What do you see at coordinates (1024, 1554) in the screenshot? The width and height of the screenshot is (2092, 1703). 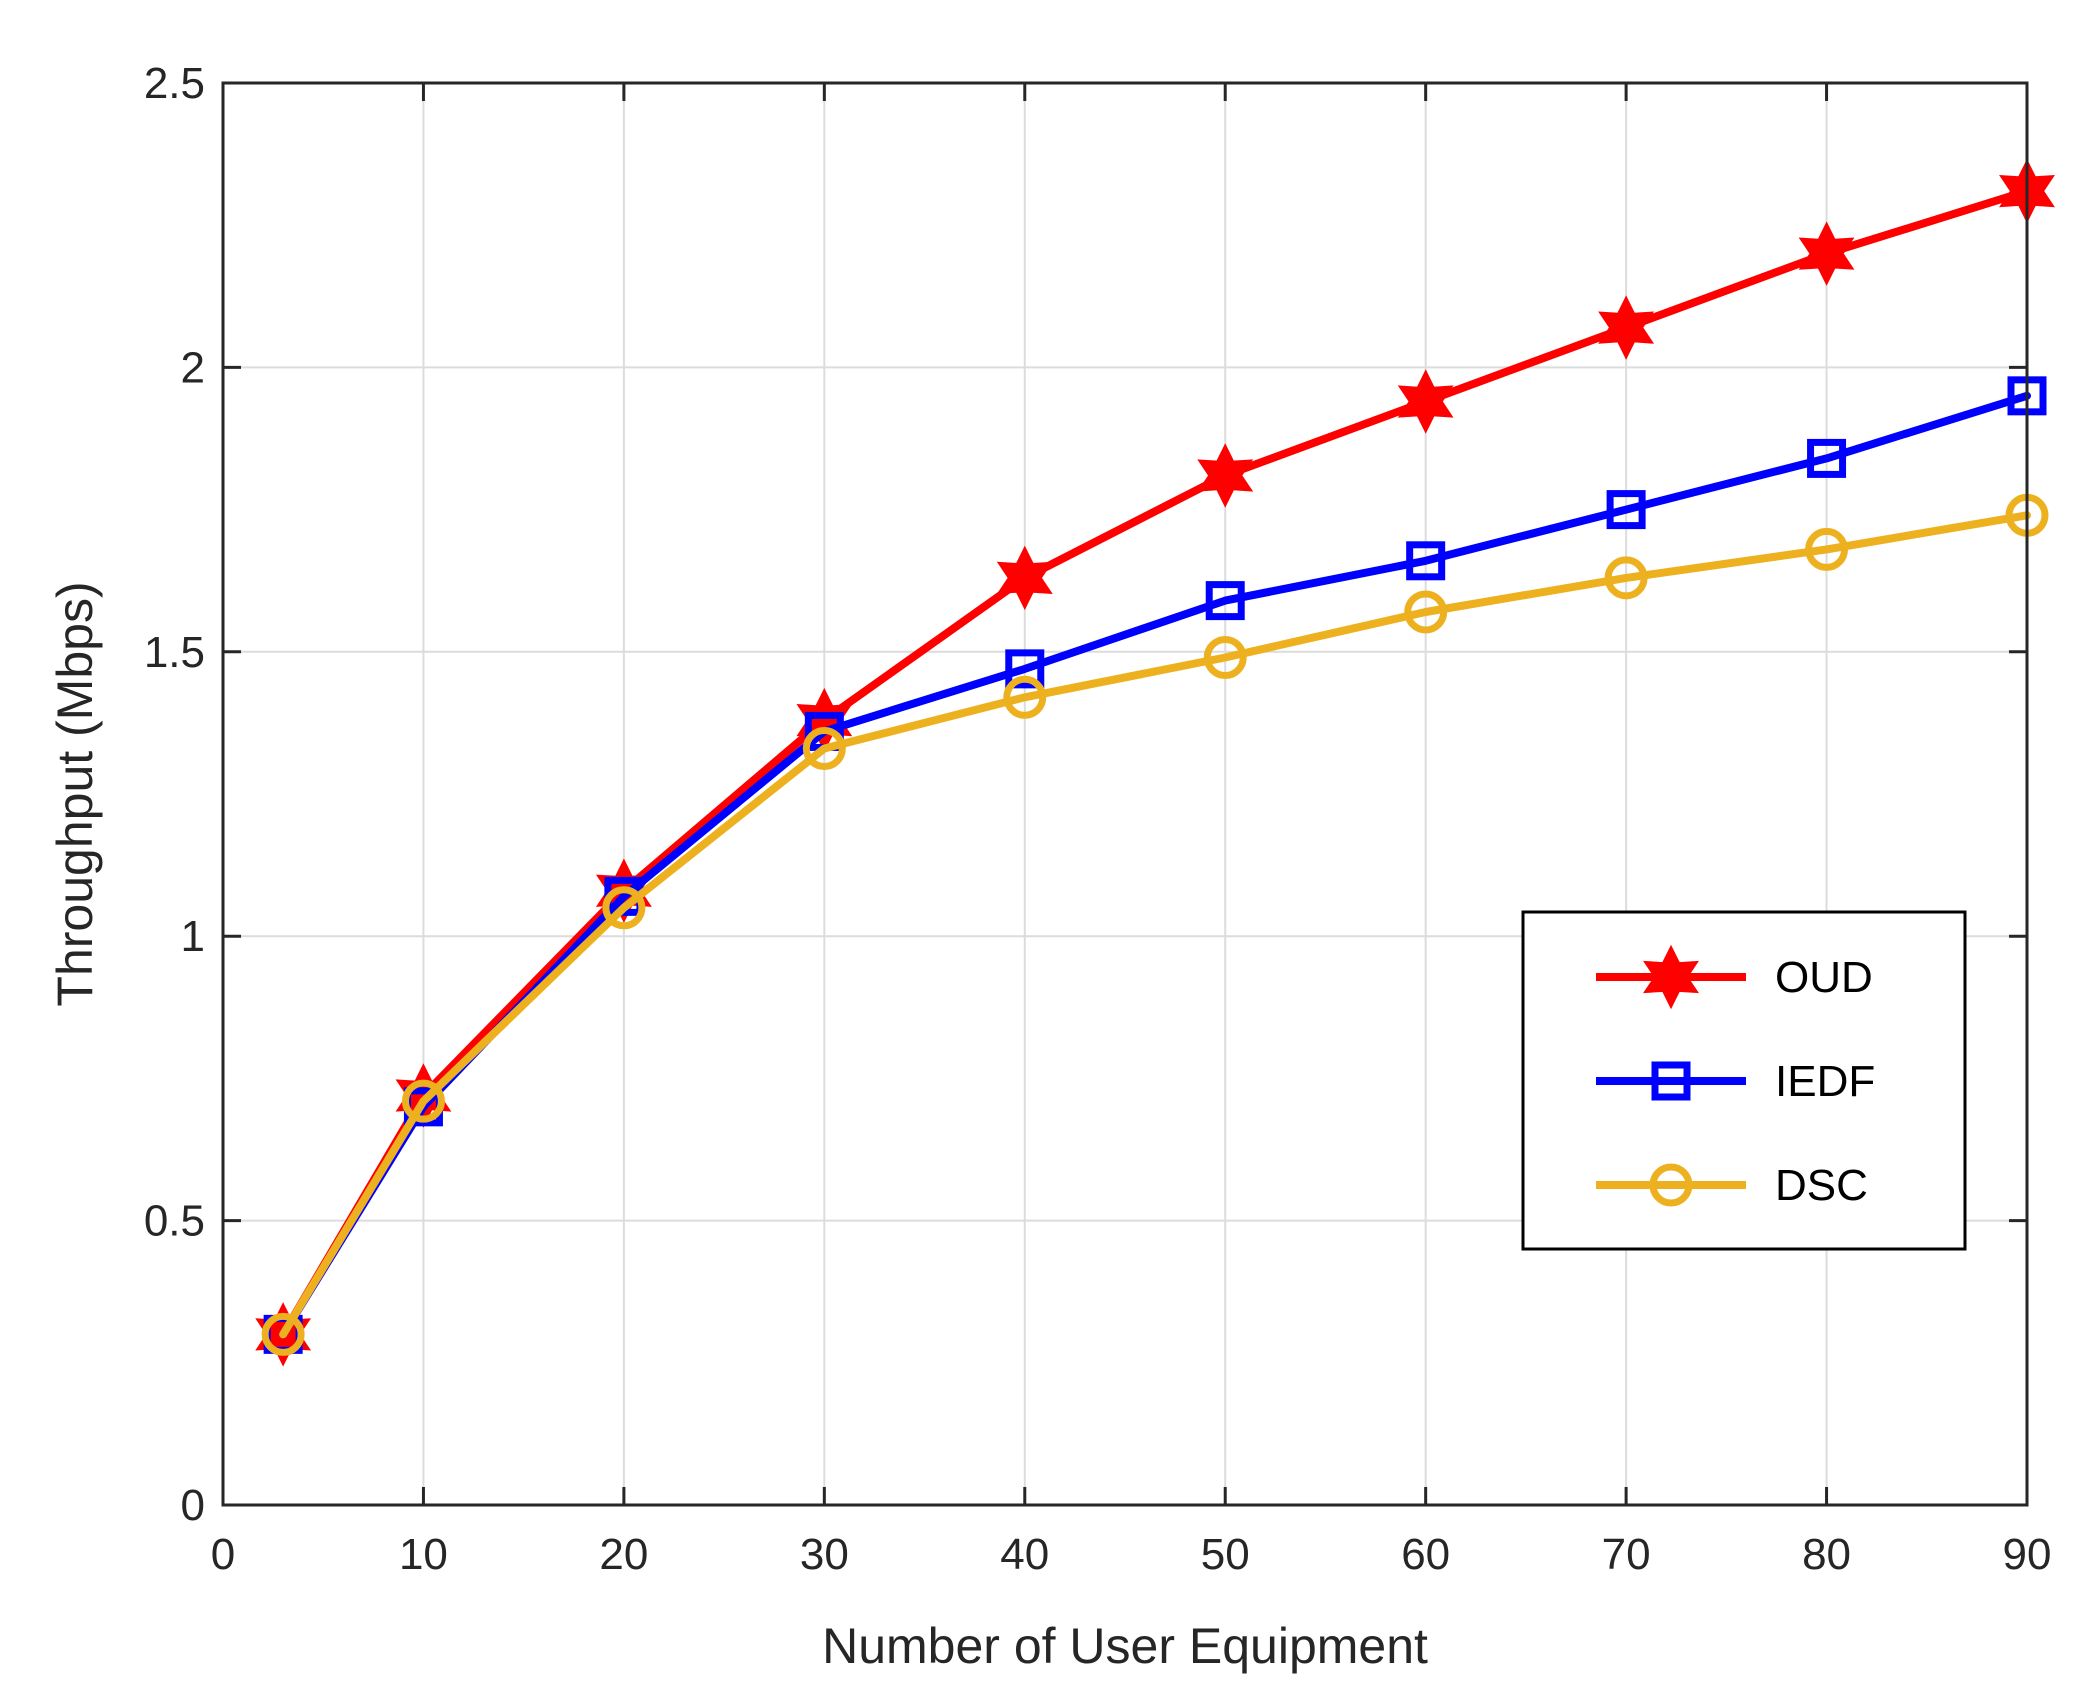 I see `x-tick-label: 40` at bounding box center [1024, 1554].